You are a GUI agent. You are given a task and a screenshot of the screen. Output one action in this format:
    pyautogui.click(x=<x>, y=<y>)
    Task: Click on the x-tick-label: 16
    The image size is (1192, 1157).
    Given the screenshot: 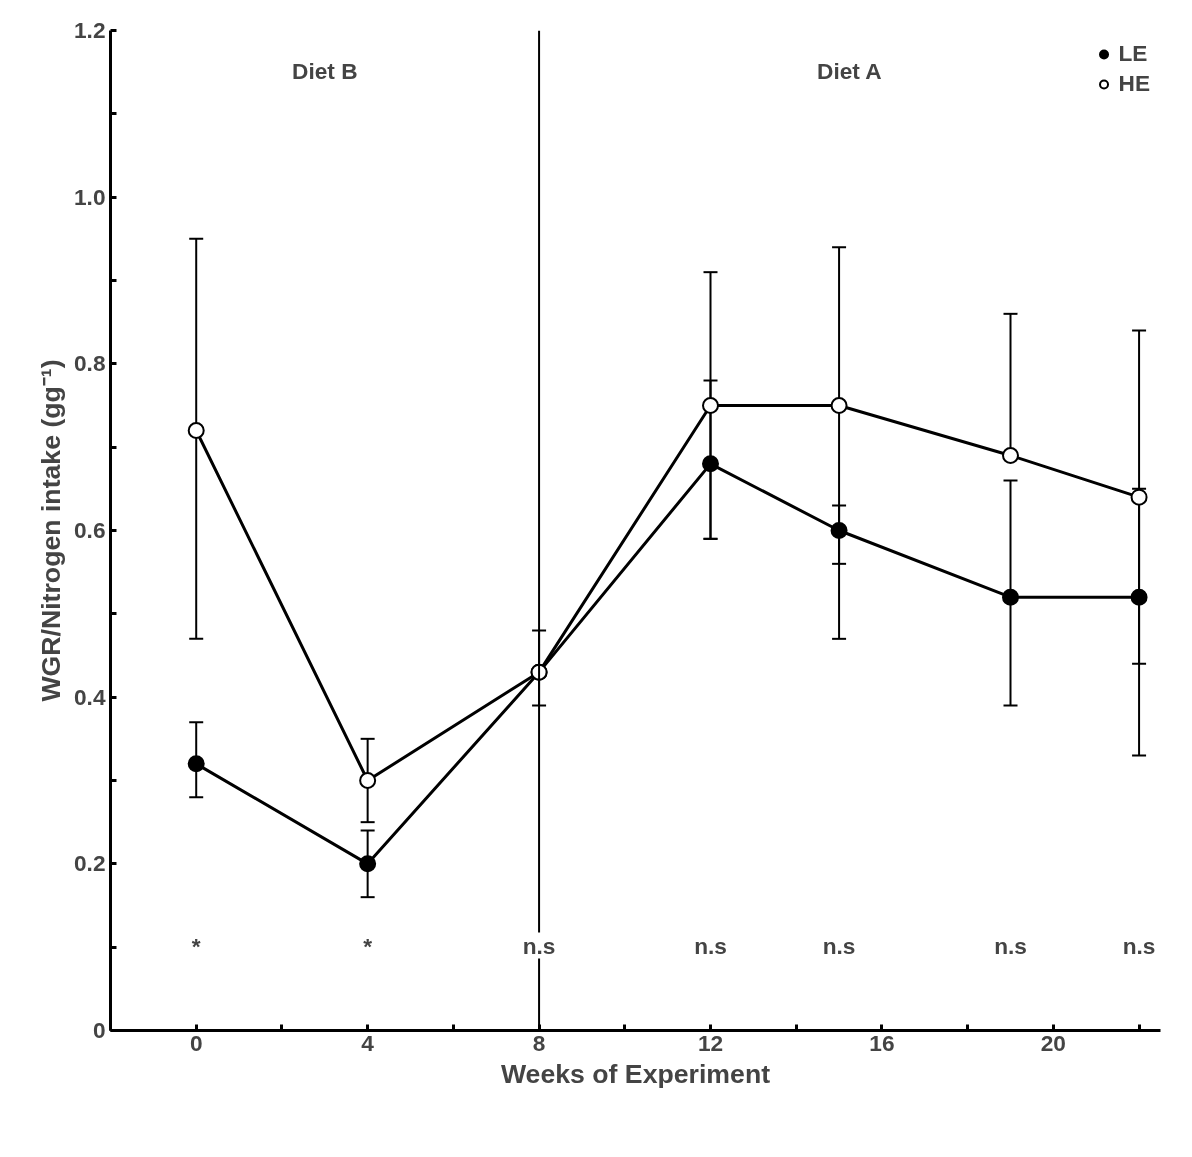 What is the action you would take?
    pyautogui.click(x=882, y=1042)
    